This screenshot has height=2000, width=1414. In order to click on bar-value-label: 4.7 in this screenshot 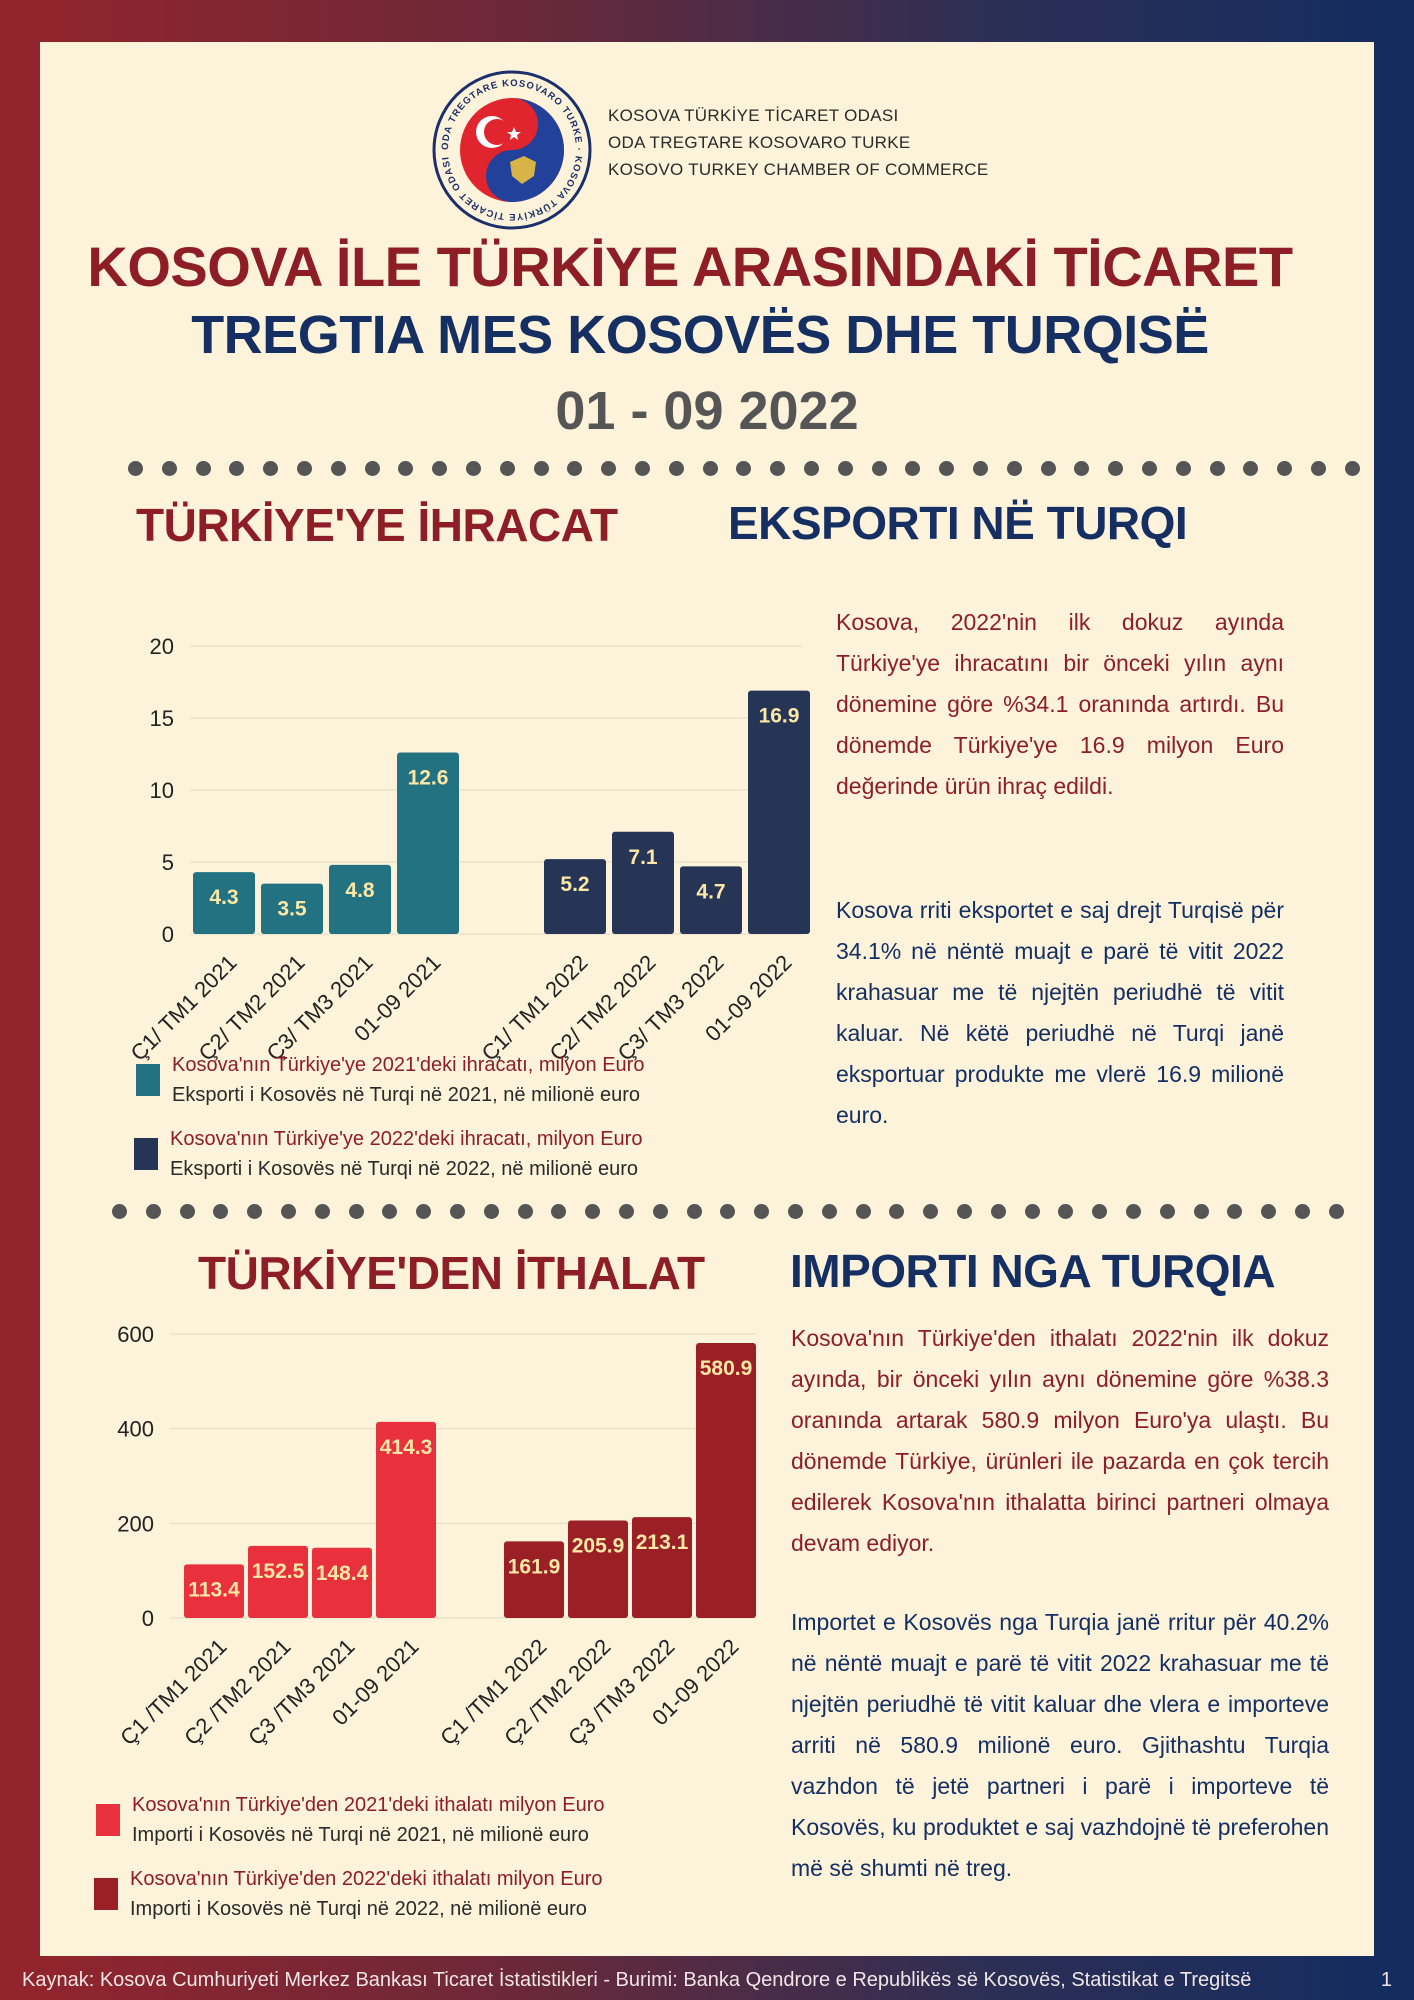, I will do `click(710, 891)`.